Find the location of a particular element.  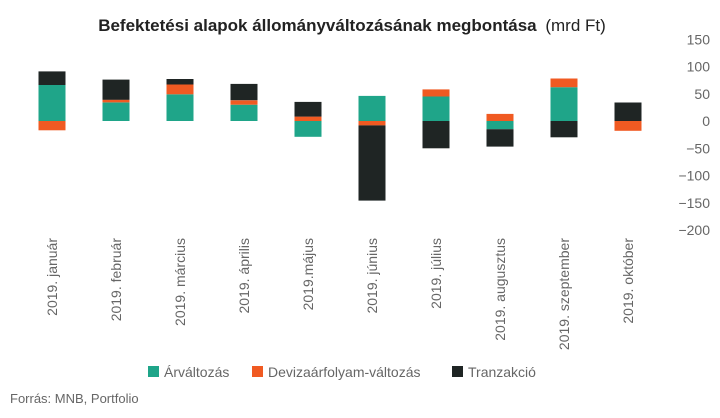

legend-label: Tranzakció is located at coordinates (502, 372).